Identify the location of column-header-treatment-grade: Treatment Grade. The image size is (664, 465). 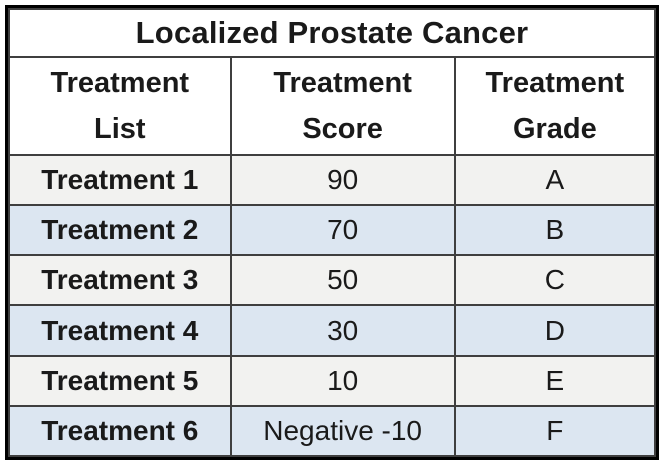
(555, 106).